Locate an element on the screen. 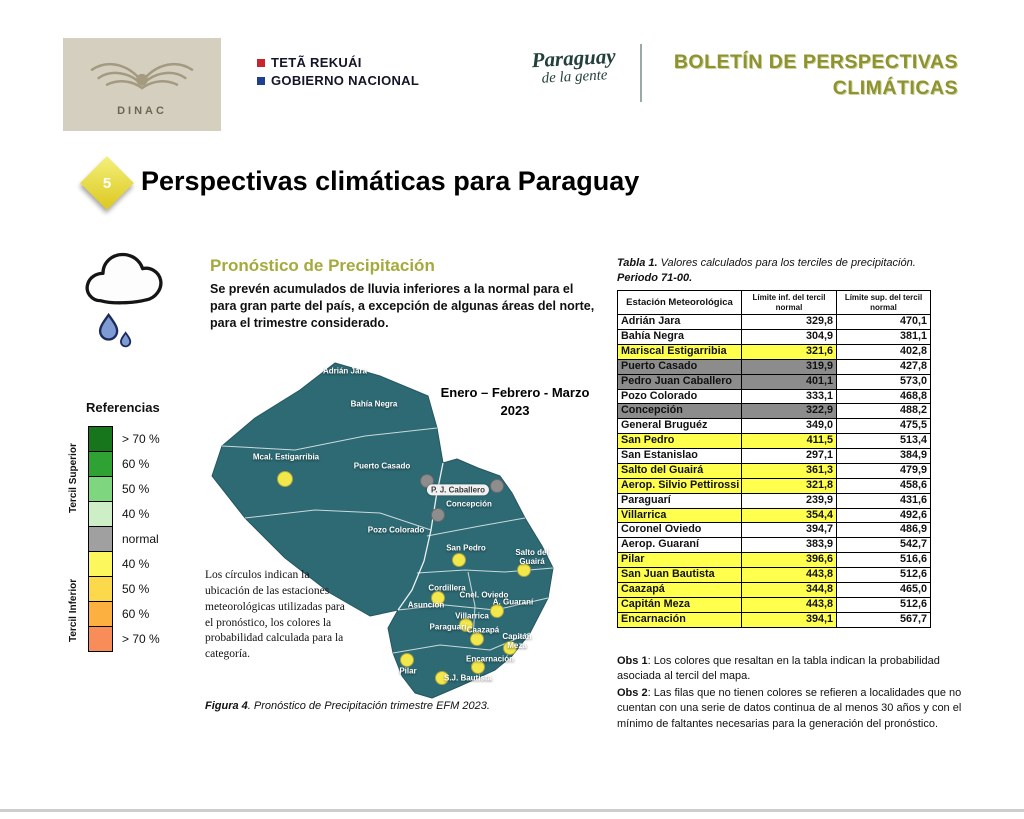 Image resolution: width=1024 pixels, height=819 pixels. page-title: Perspectivas climáticas para Paraguay is located at coordinates (390, 181).